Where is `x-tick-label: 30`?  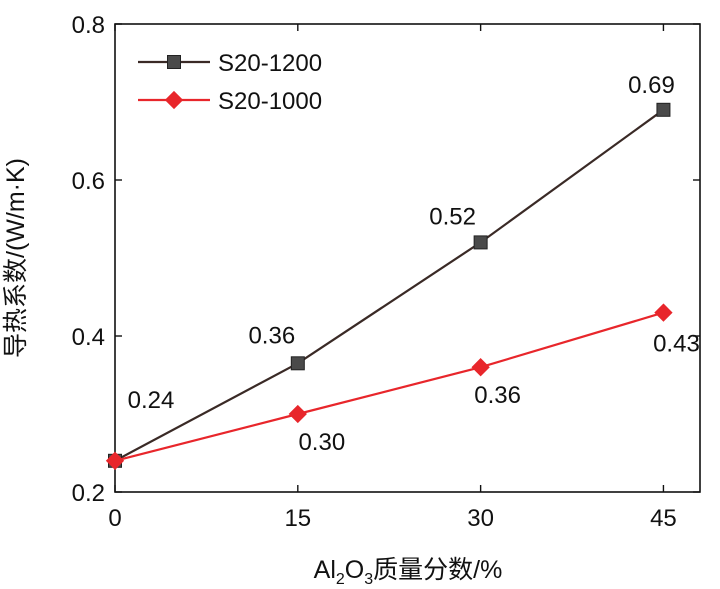
x-tick-label: 30 is located at coordinates (480, 518).